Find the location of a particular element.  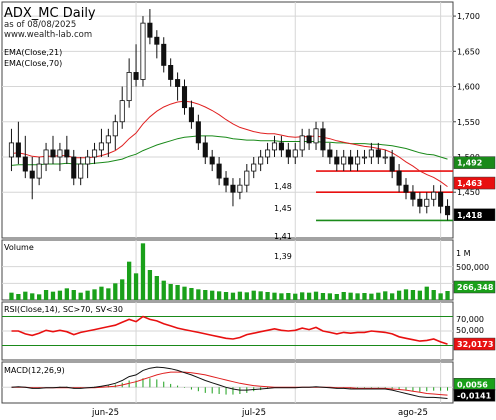

rsi-pane is located at coordinates (227, 330).